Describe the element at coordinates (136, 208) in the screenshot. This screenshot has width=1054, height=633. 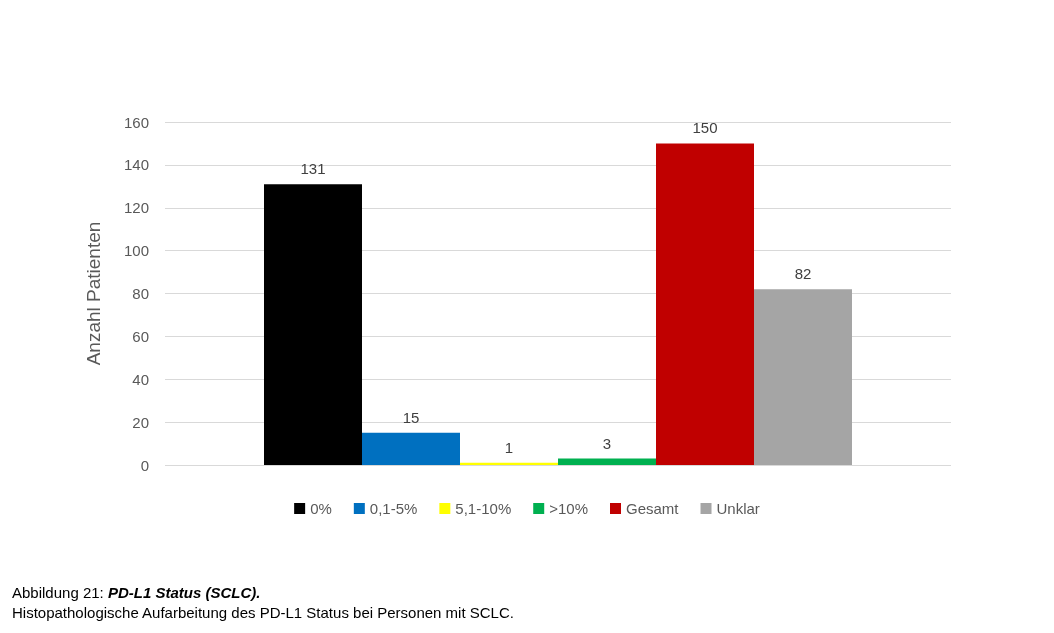
I see `y-tick-label: 120` at that location.